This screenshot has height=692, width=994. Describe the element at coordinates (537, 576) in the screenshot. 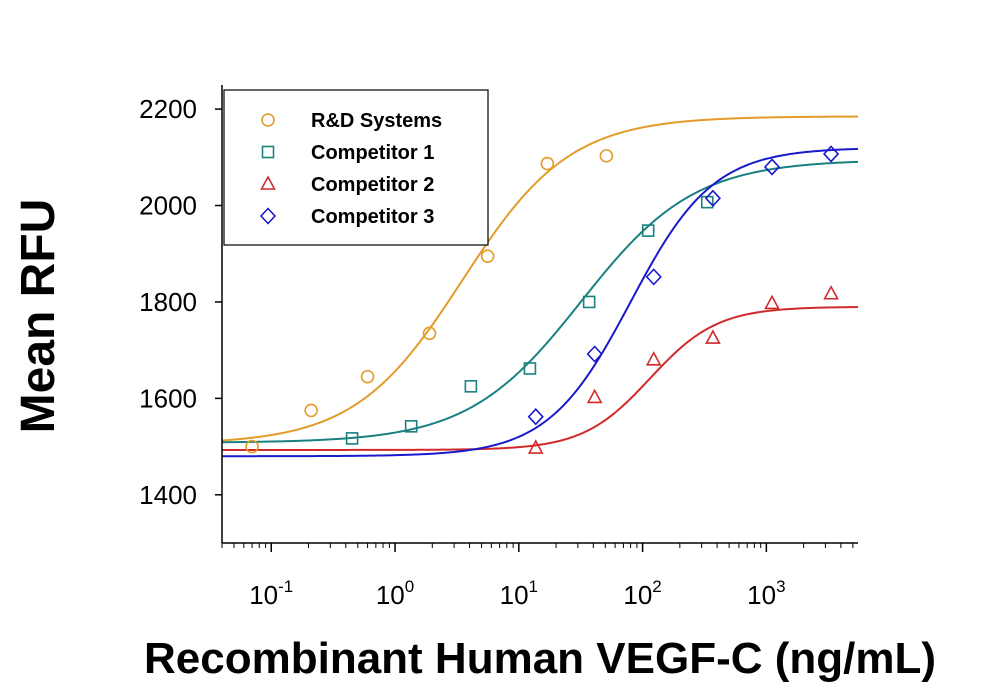

I see `x-ticks: 10⁻¹ 10⁰ 10¹ 10² 10³` at that location.